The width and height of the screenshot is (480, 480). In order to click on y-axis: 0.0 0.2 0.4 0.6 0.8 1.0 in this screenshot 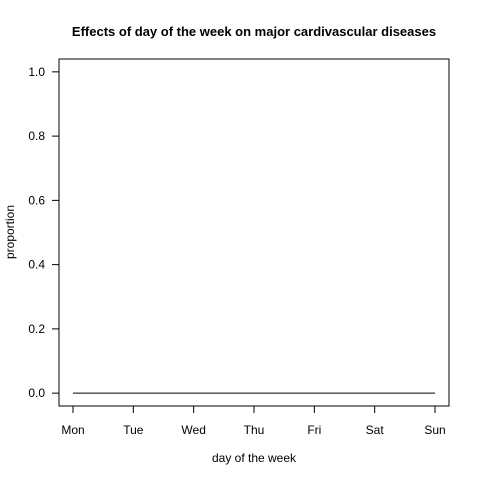, I will do `click(43, 232)`.